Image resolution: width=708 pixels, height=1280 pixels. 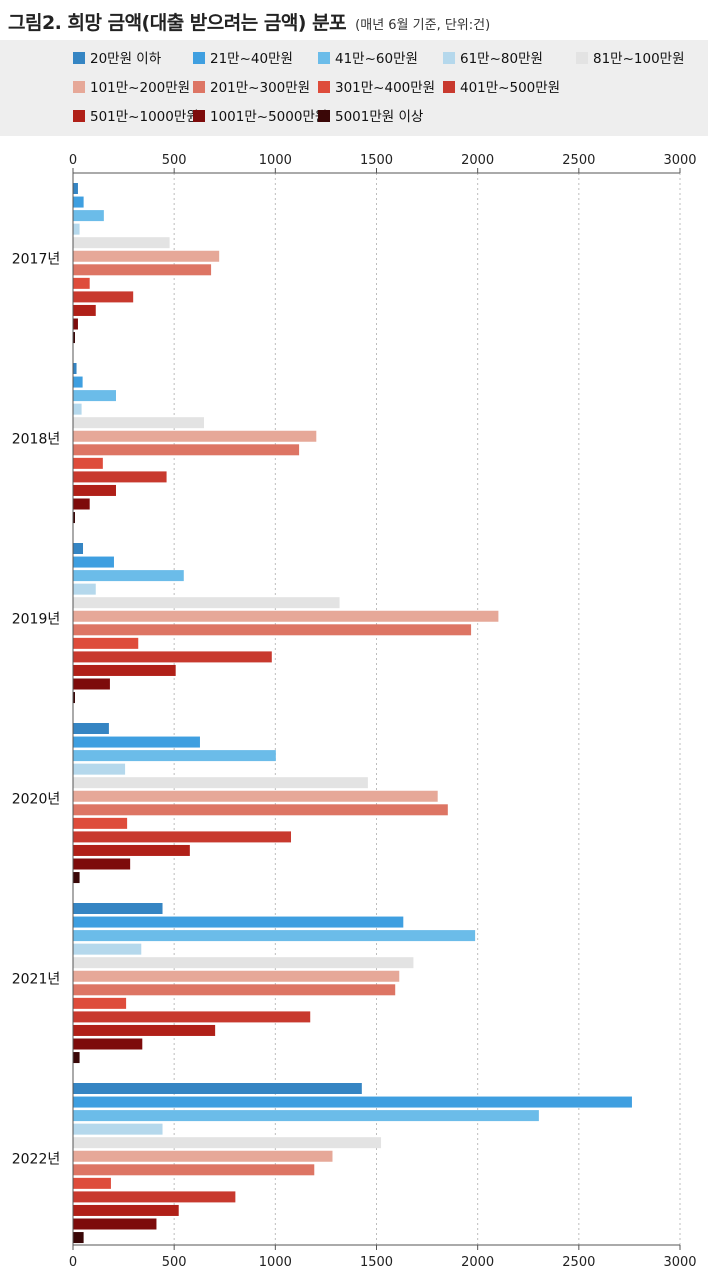 I want to click on y-category-label: 2018년, so click(x=36, y=439).